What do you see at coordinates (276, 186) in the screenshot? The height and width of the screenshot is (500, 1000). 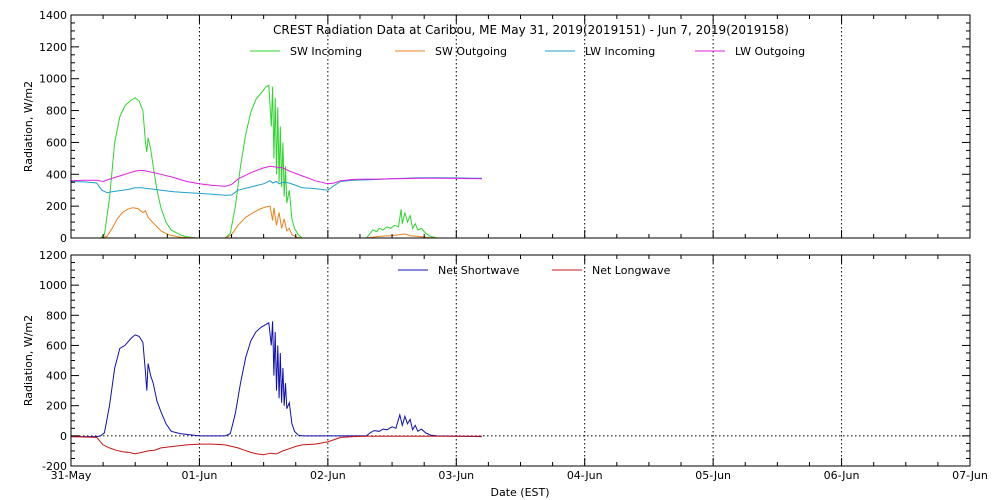 I see `series-line-lw-incoming` at bounding box center [276, 186].